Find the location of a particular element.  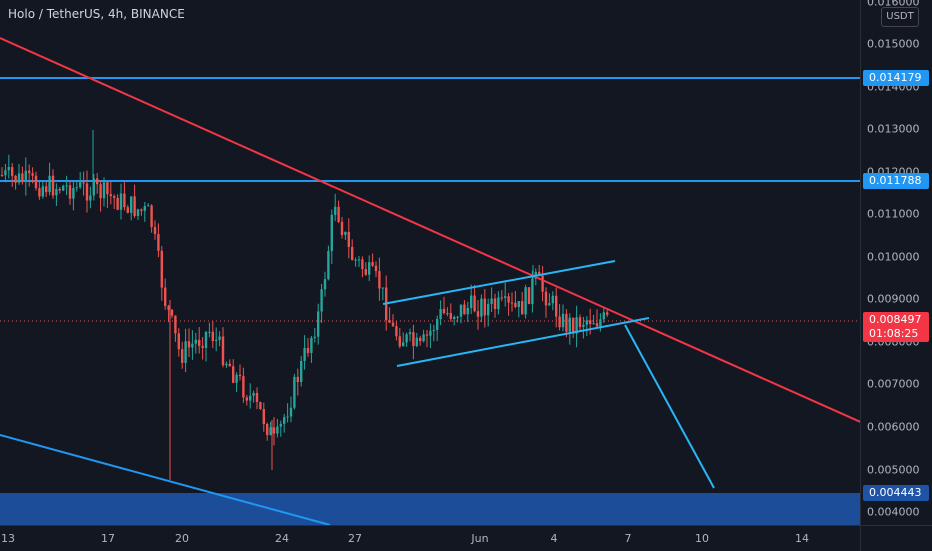

date-tick-label: 7 is located at coordinates (628, 538).